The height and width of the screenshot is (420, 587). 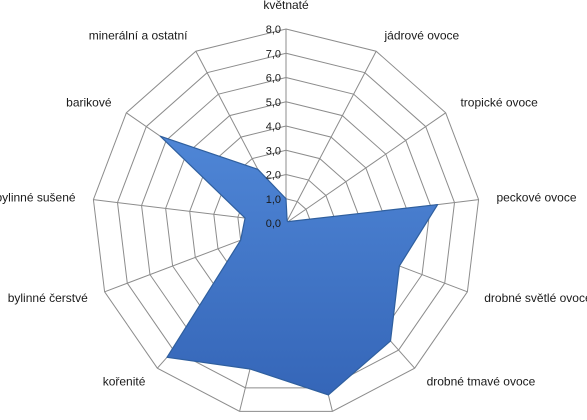 I want to click on tick-label: 7,0, so click(x=273, y=54).